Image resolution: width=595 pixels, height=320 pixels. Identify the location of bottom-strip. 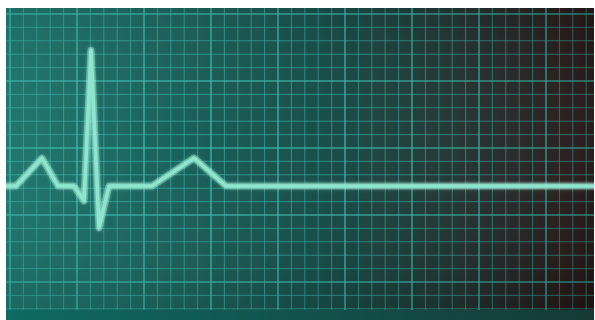
(300, 315).